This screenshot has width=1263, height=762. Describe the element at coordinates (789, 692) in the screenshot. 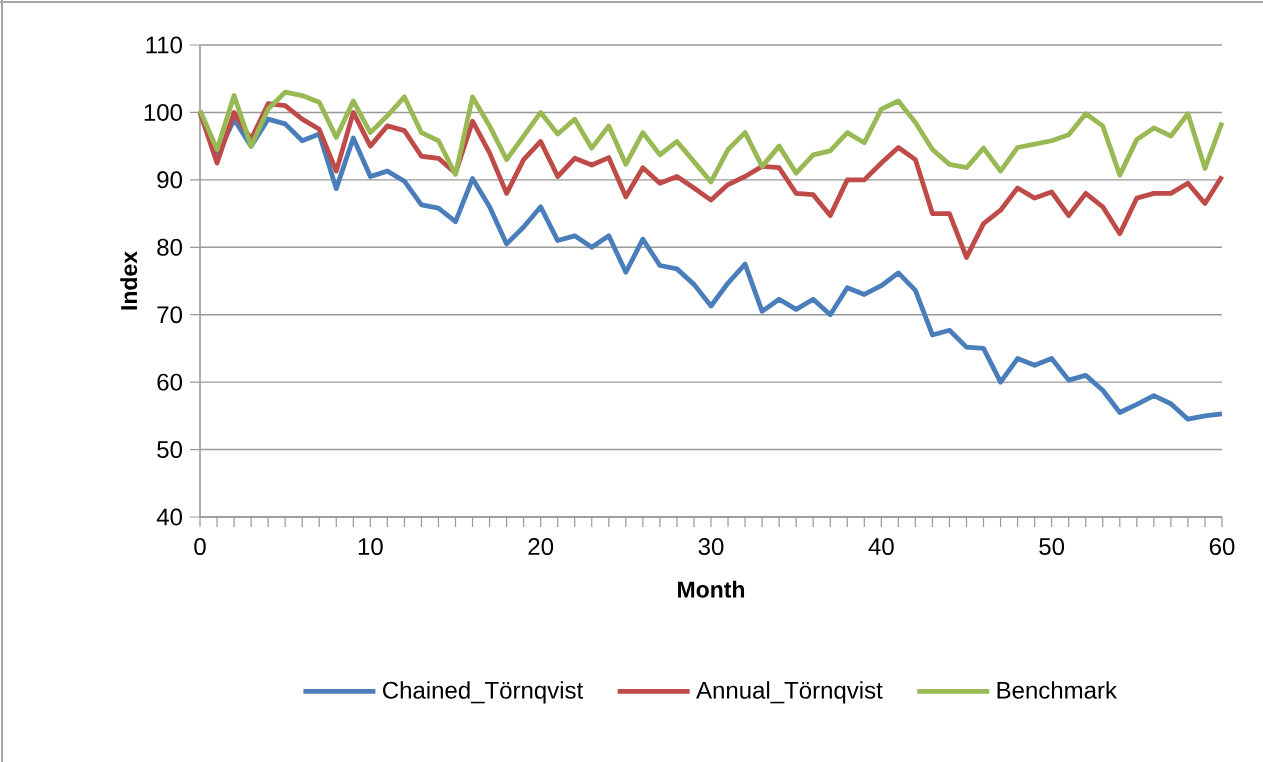

I see `legend-label: Annual_Törnqvist` at that location.